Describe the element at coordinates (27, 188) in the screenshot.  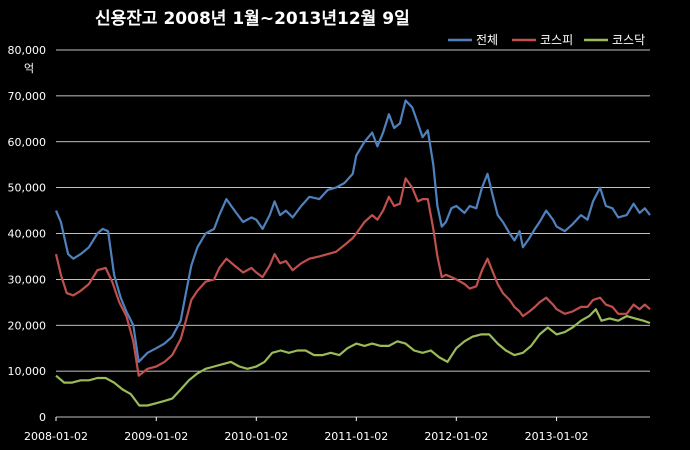
I see `y-tick-label: 50,000` at that location.